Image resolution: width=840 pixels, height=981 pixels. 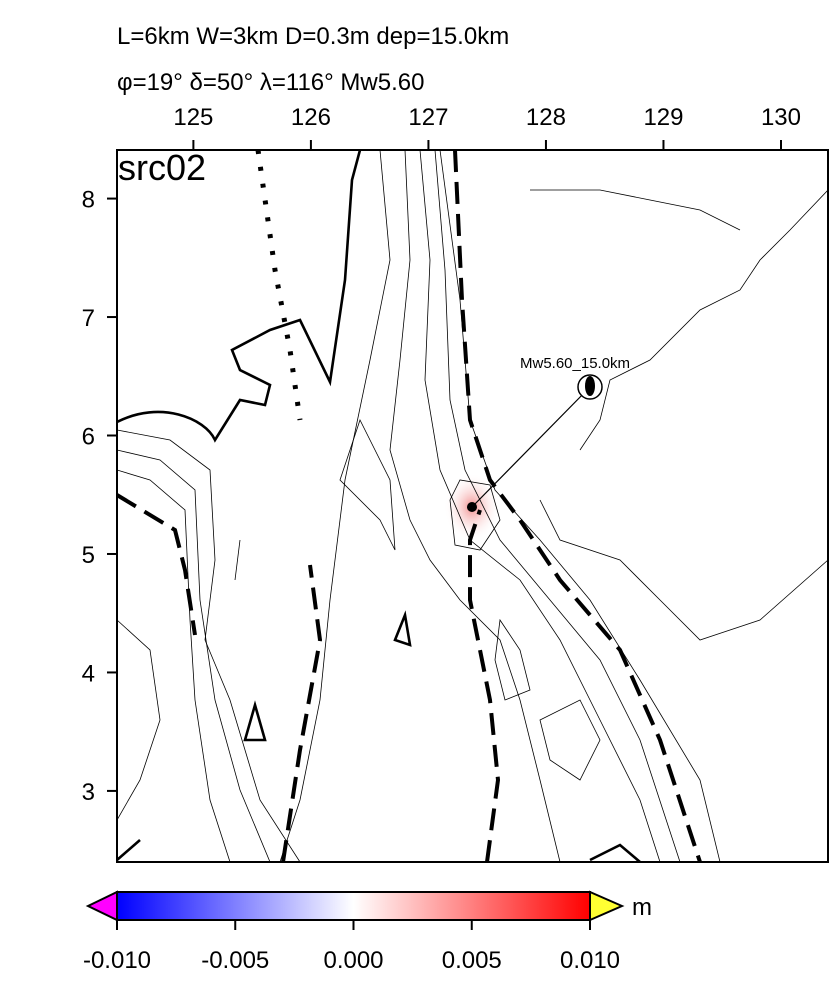 What do you see at coordinates (270, 82) in the screenshot?
I see `title-line2: φ=19° δ=50° λ=116° Mw5.60` at bounding box center [270, 82].